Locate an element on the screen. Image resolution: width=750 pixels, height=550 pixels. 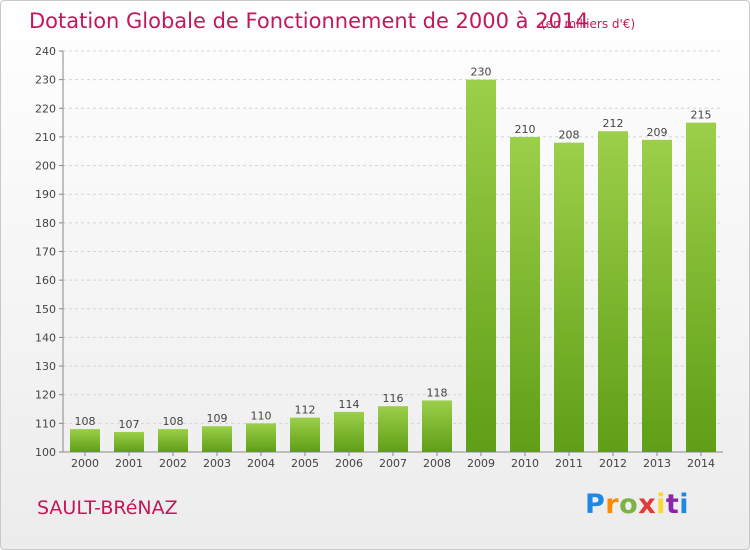
bar-2002 is located at coordinates (173, 440).